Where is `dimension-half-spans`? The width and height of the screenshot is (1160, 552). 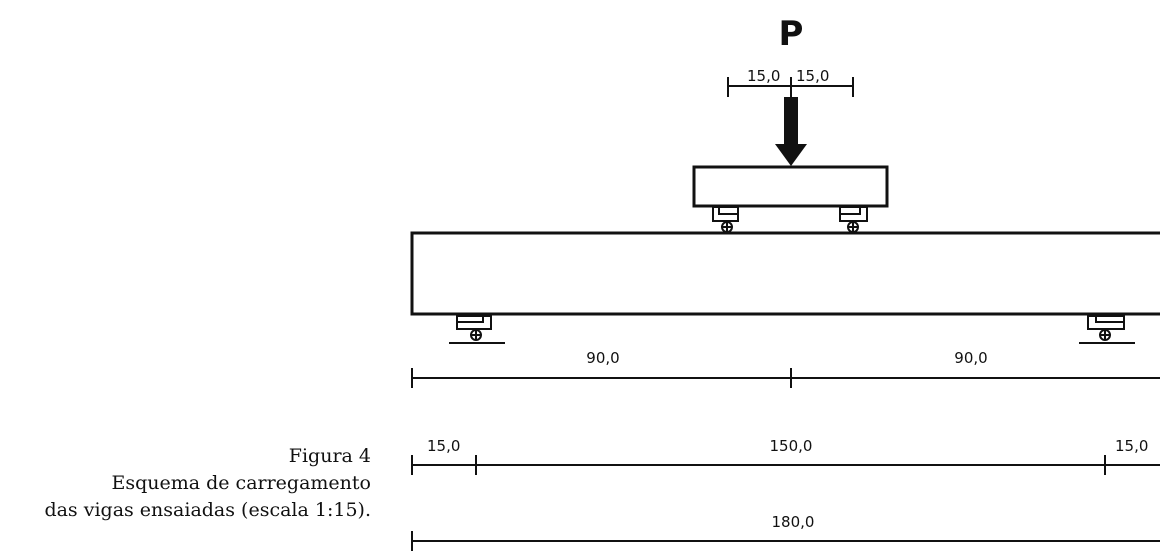 dimension-half-spans is located at coordinates (785, 378).